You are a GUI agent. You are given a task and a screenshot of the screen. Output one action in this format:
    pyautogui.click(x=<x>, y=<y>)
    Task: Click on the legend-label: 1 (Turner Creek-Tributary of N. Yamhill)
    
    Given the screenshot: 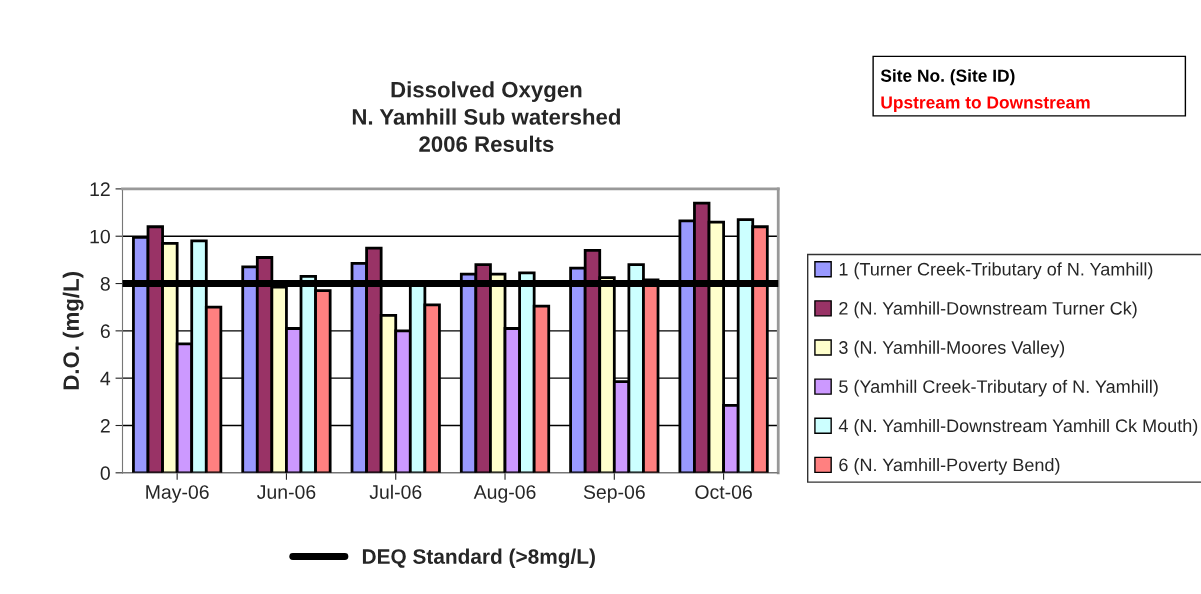 What is the action you would take?
    pyautogui.click(x=996, y=271)
    